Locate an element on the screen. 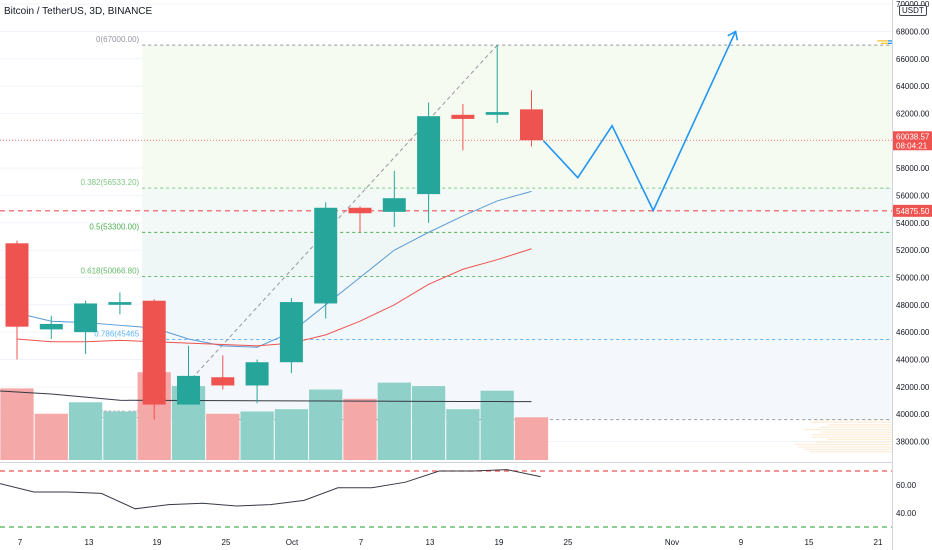 The height and width of the screenshot is (550, 932). rsi-tick-label: 40.00 is located at coordinates (906, 513).